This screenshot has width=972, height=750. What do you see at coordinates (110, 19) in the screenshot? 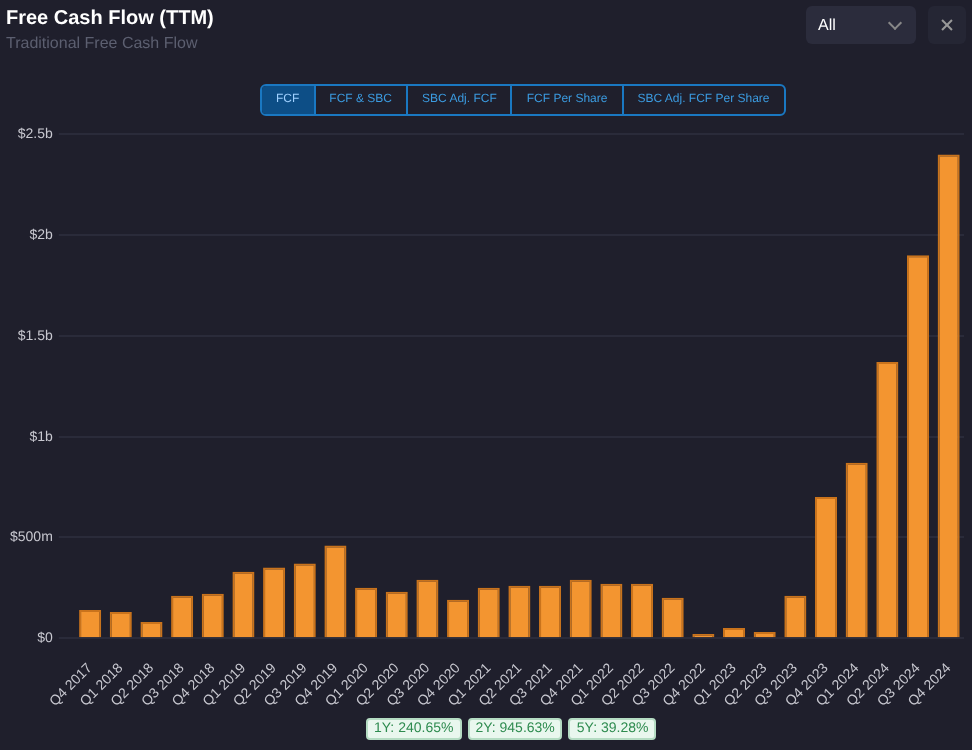
I see `chart-title: Free Cash Flow (TTM)` at bounding box center [110, 19].